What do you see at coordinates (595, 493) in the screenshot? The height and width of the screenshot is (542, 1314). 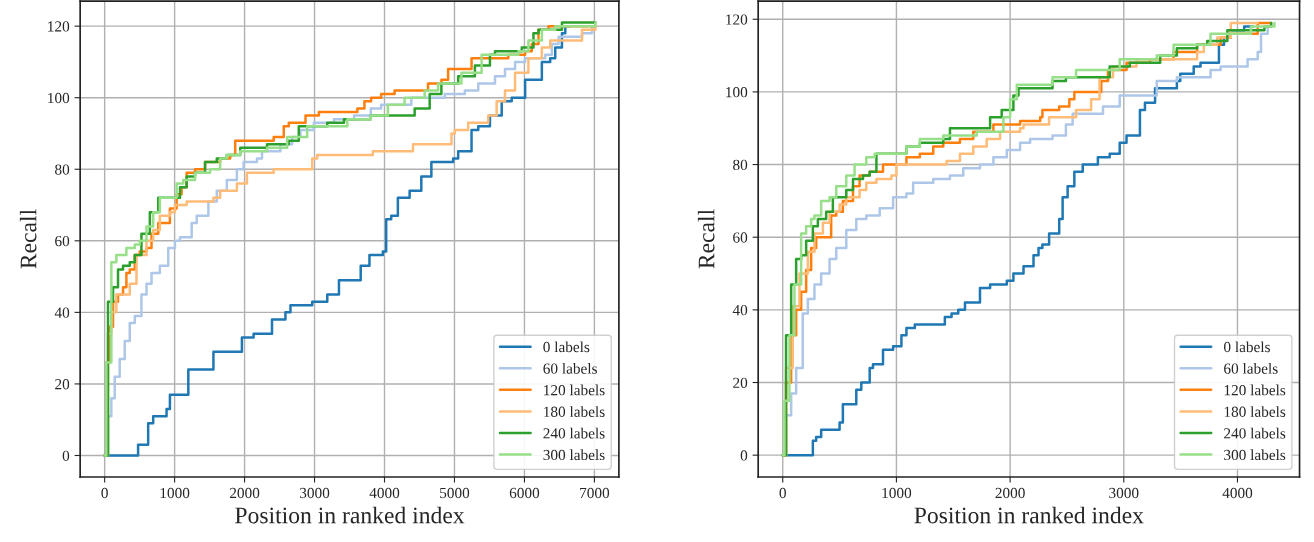 I see `x-tick-label: 7000` at bounding box center [595, 493].